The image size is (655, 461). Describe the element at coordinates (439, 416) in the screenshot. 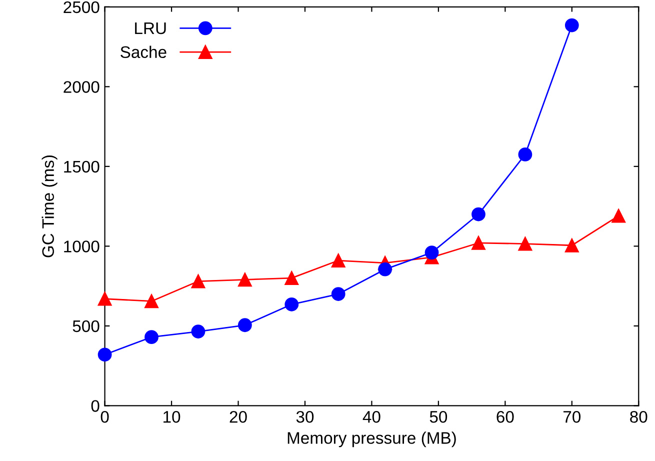

I see `x-tick-label: 50` at that location.